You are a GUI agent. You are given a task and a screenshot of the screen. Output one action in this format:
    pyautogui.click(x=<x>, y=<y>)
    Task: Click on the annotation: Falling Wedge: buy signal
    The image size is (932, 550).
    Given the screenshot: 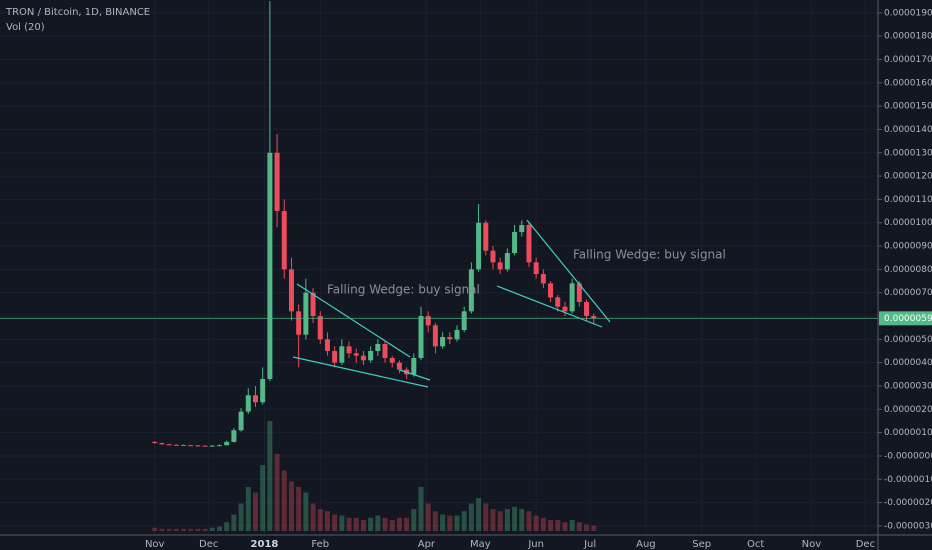 What is the action you would take?
    pyautogui.click(x=649, y=255)
    